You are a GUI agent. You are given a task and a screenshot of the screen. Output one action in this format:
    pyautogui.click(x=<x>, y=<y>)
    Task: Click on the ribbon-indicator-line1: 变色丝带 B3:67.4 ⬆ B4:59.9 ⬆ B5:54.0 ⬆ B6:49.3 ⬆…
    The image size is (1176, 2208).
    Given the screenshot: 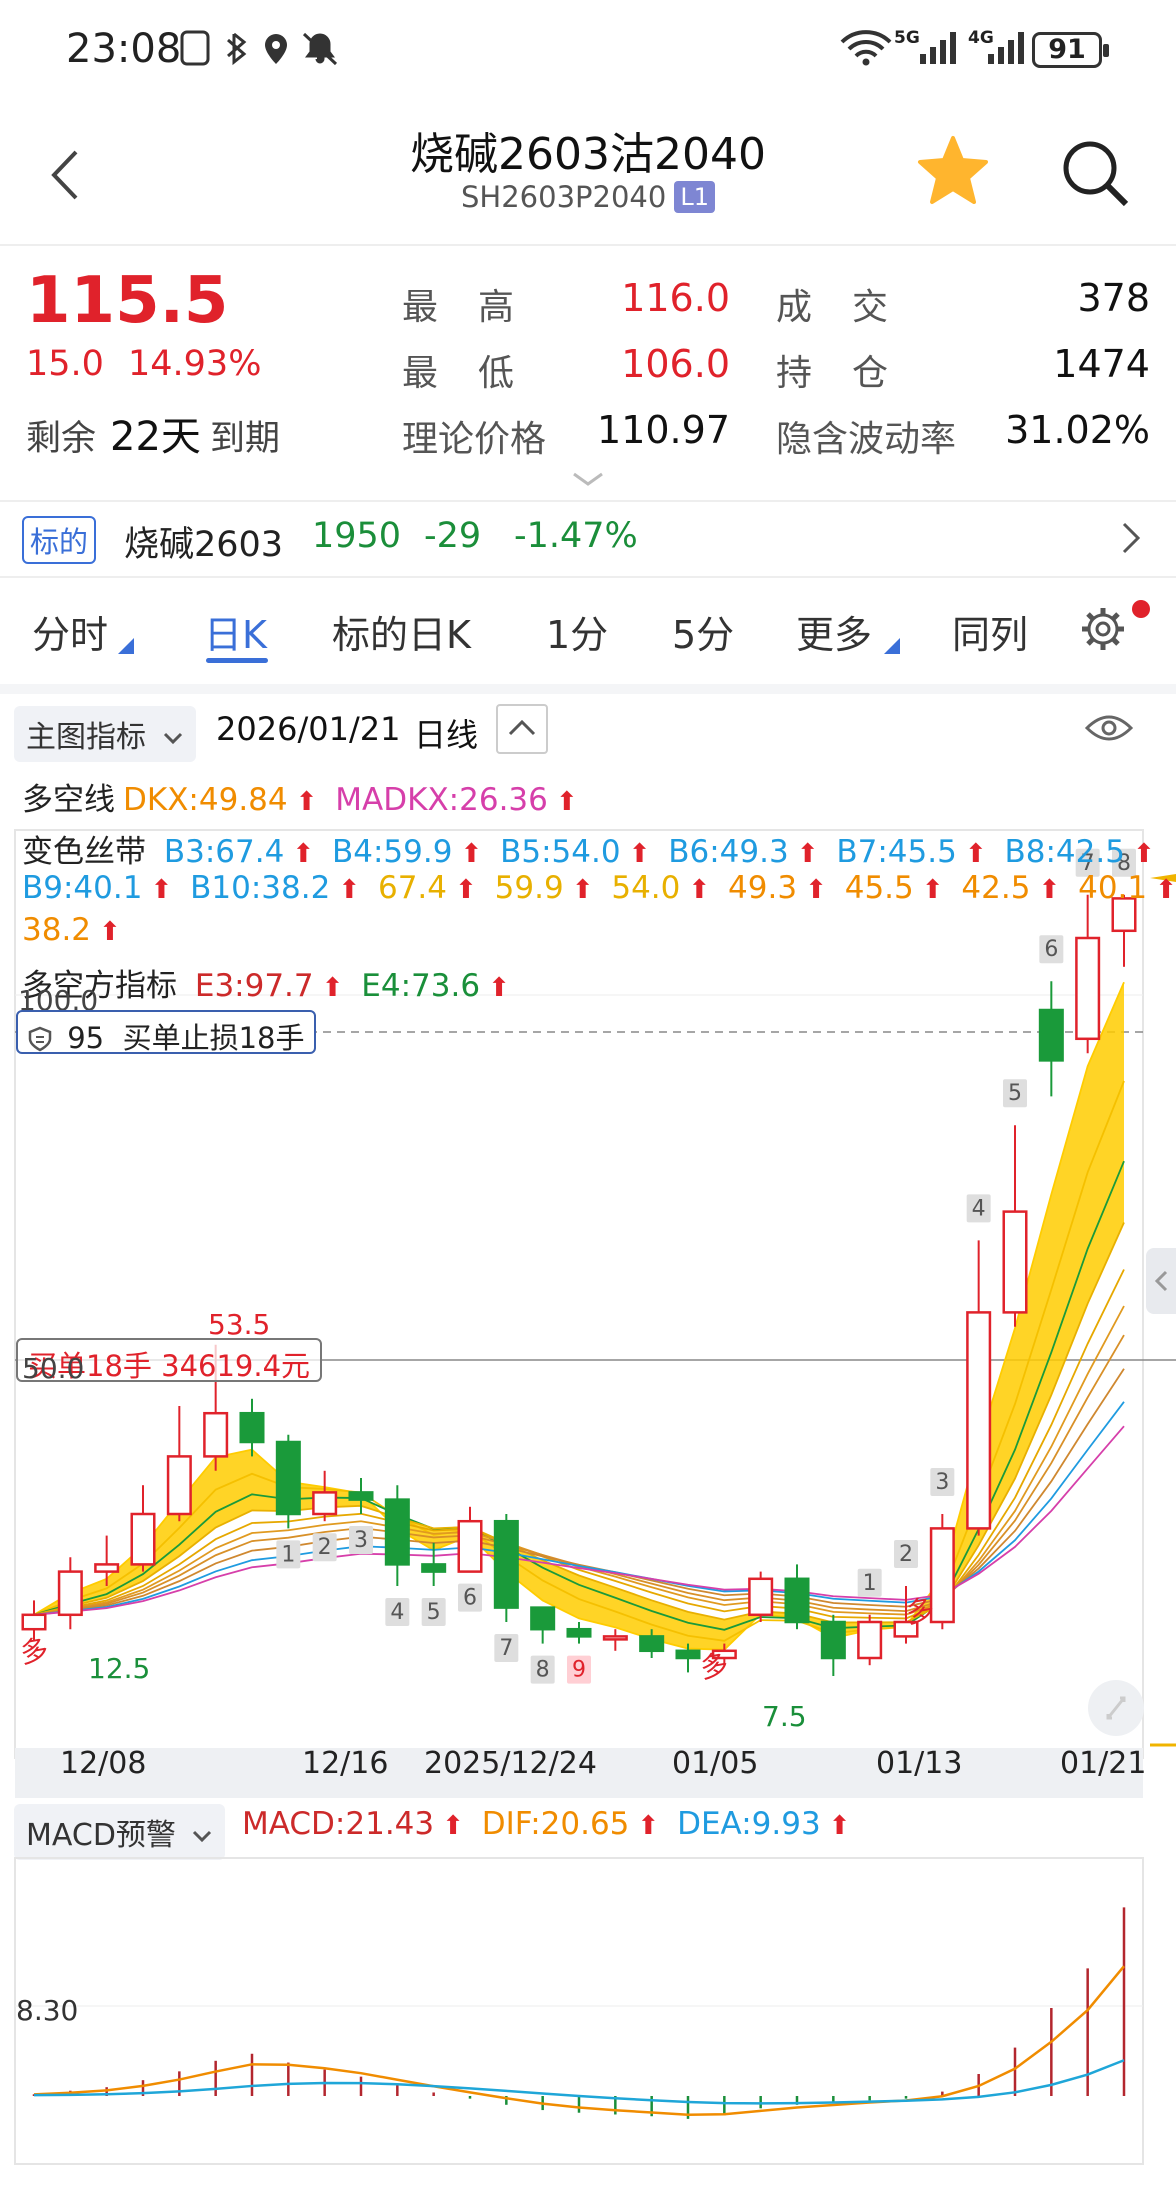 What is the action you would take?
    pyautogui.click(x=592, y=848)
    